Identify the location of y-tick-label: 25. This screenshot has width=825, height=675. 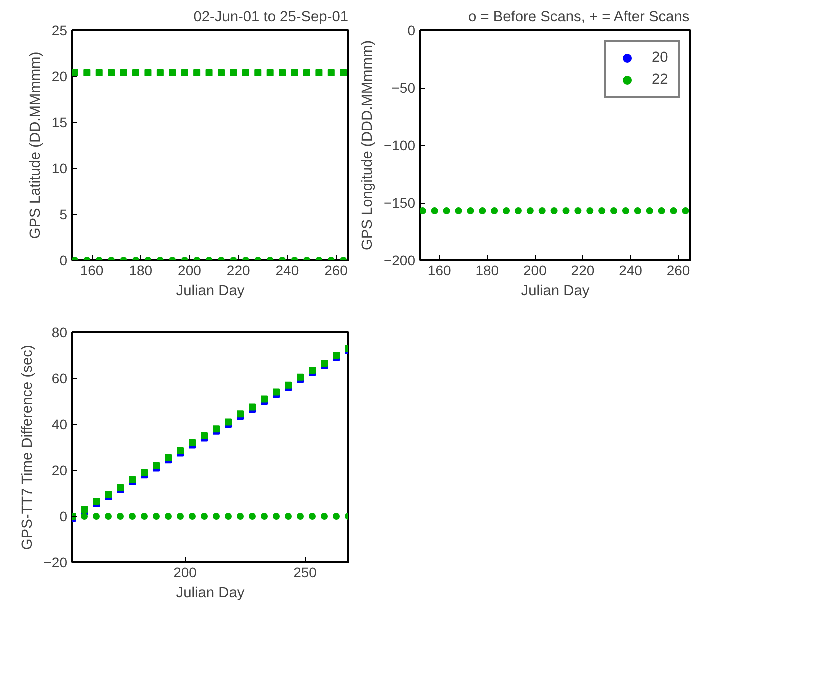
(60, 30).